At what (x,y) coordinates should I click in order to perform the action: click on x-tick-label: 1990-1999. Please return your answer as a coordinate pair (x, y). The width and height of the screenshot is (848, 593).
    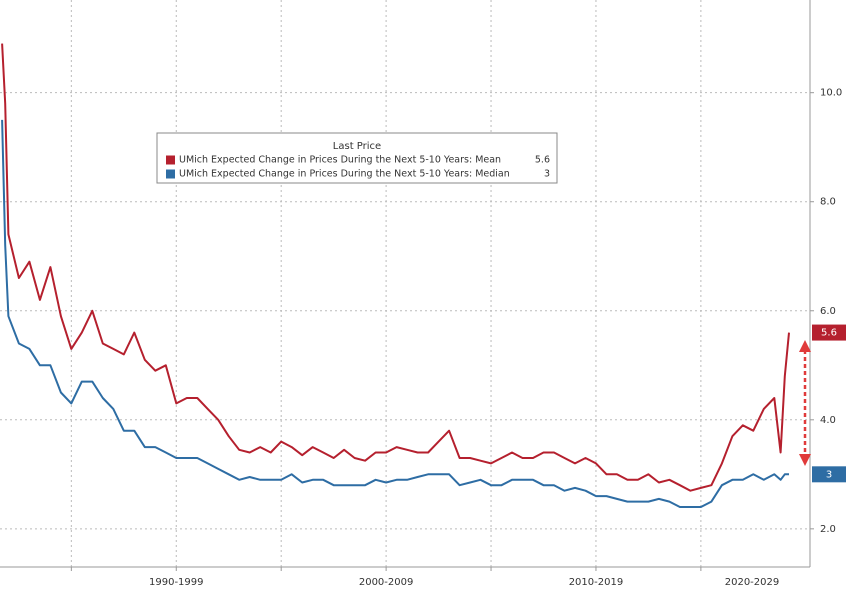
    Looking at the image, I should click on (176, 582).